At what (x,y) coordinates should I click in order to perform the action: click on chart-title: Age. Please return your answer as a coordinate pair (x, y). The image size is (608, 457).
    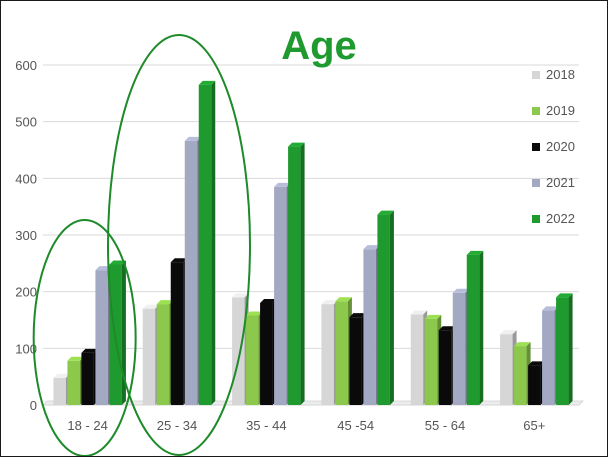
    Looking at the image, I should click on (319, 46).